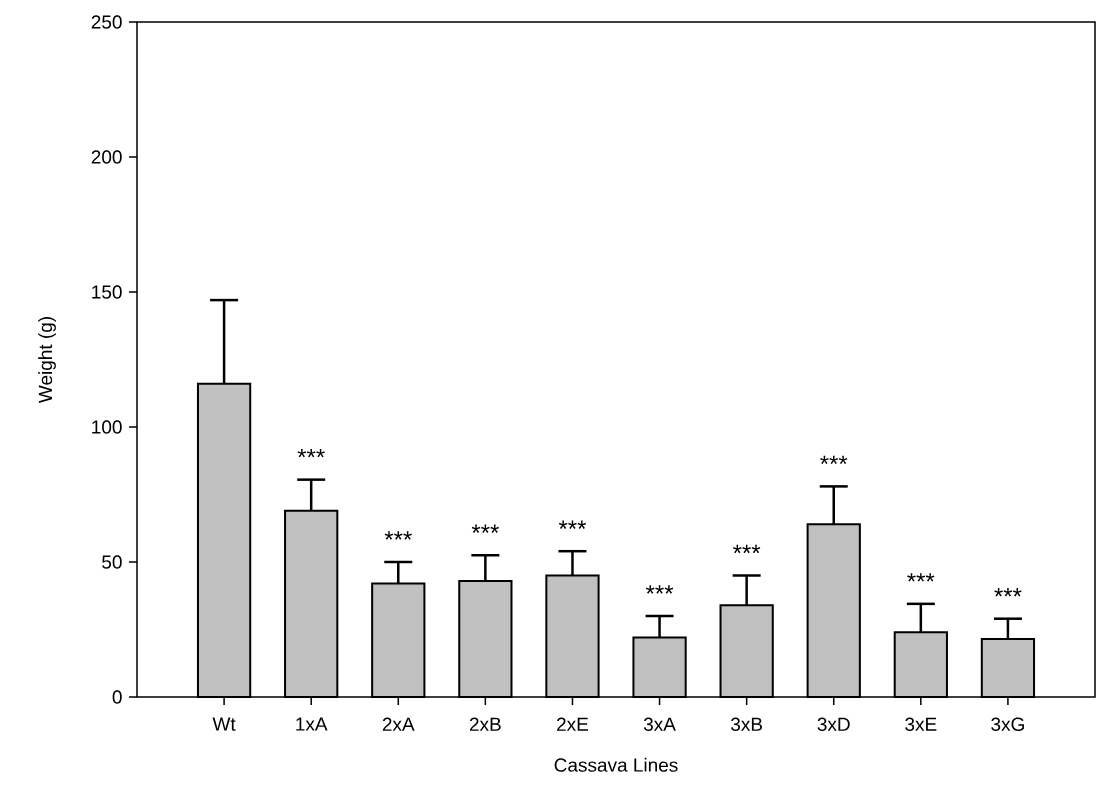 The height and width of the screenshot is (807, 1098). What do you see at coordinates (485, 724) in the screenshot?
I see `x-tick-label: 2xB` at bounding box center [485, 724].